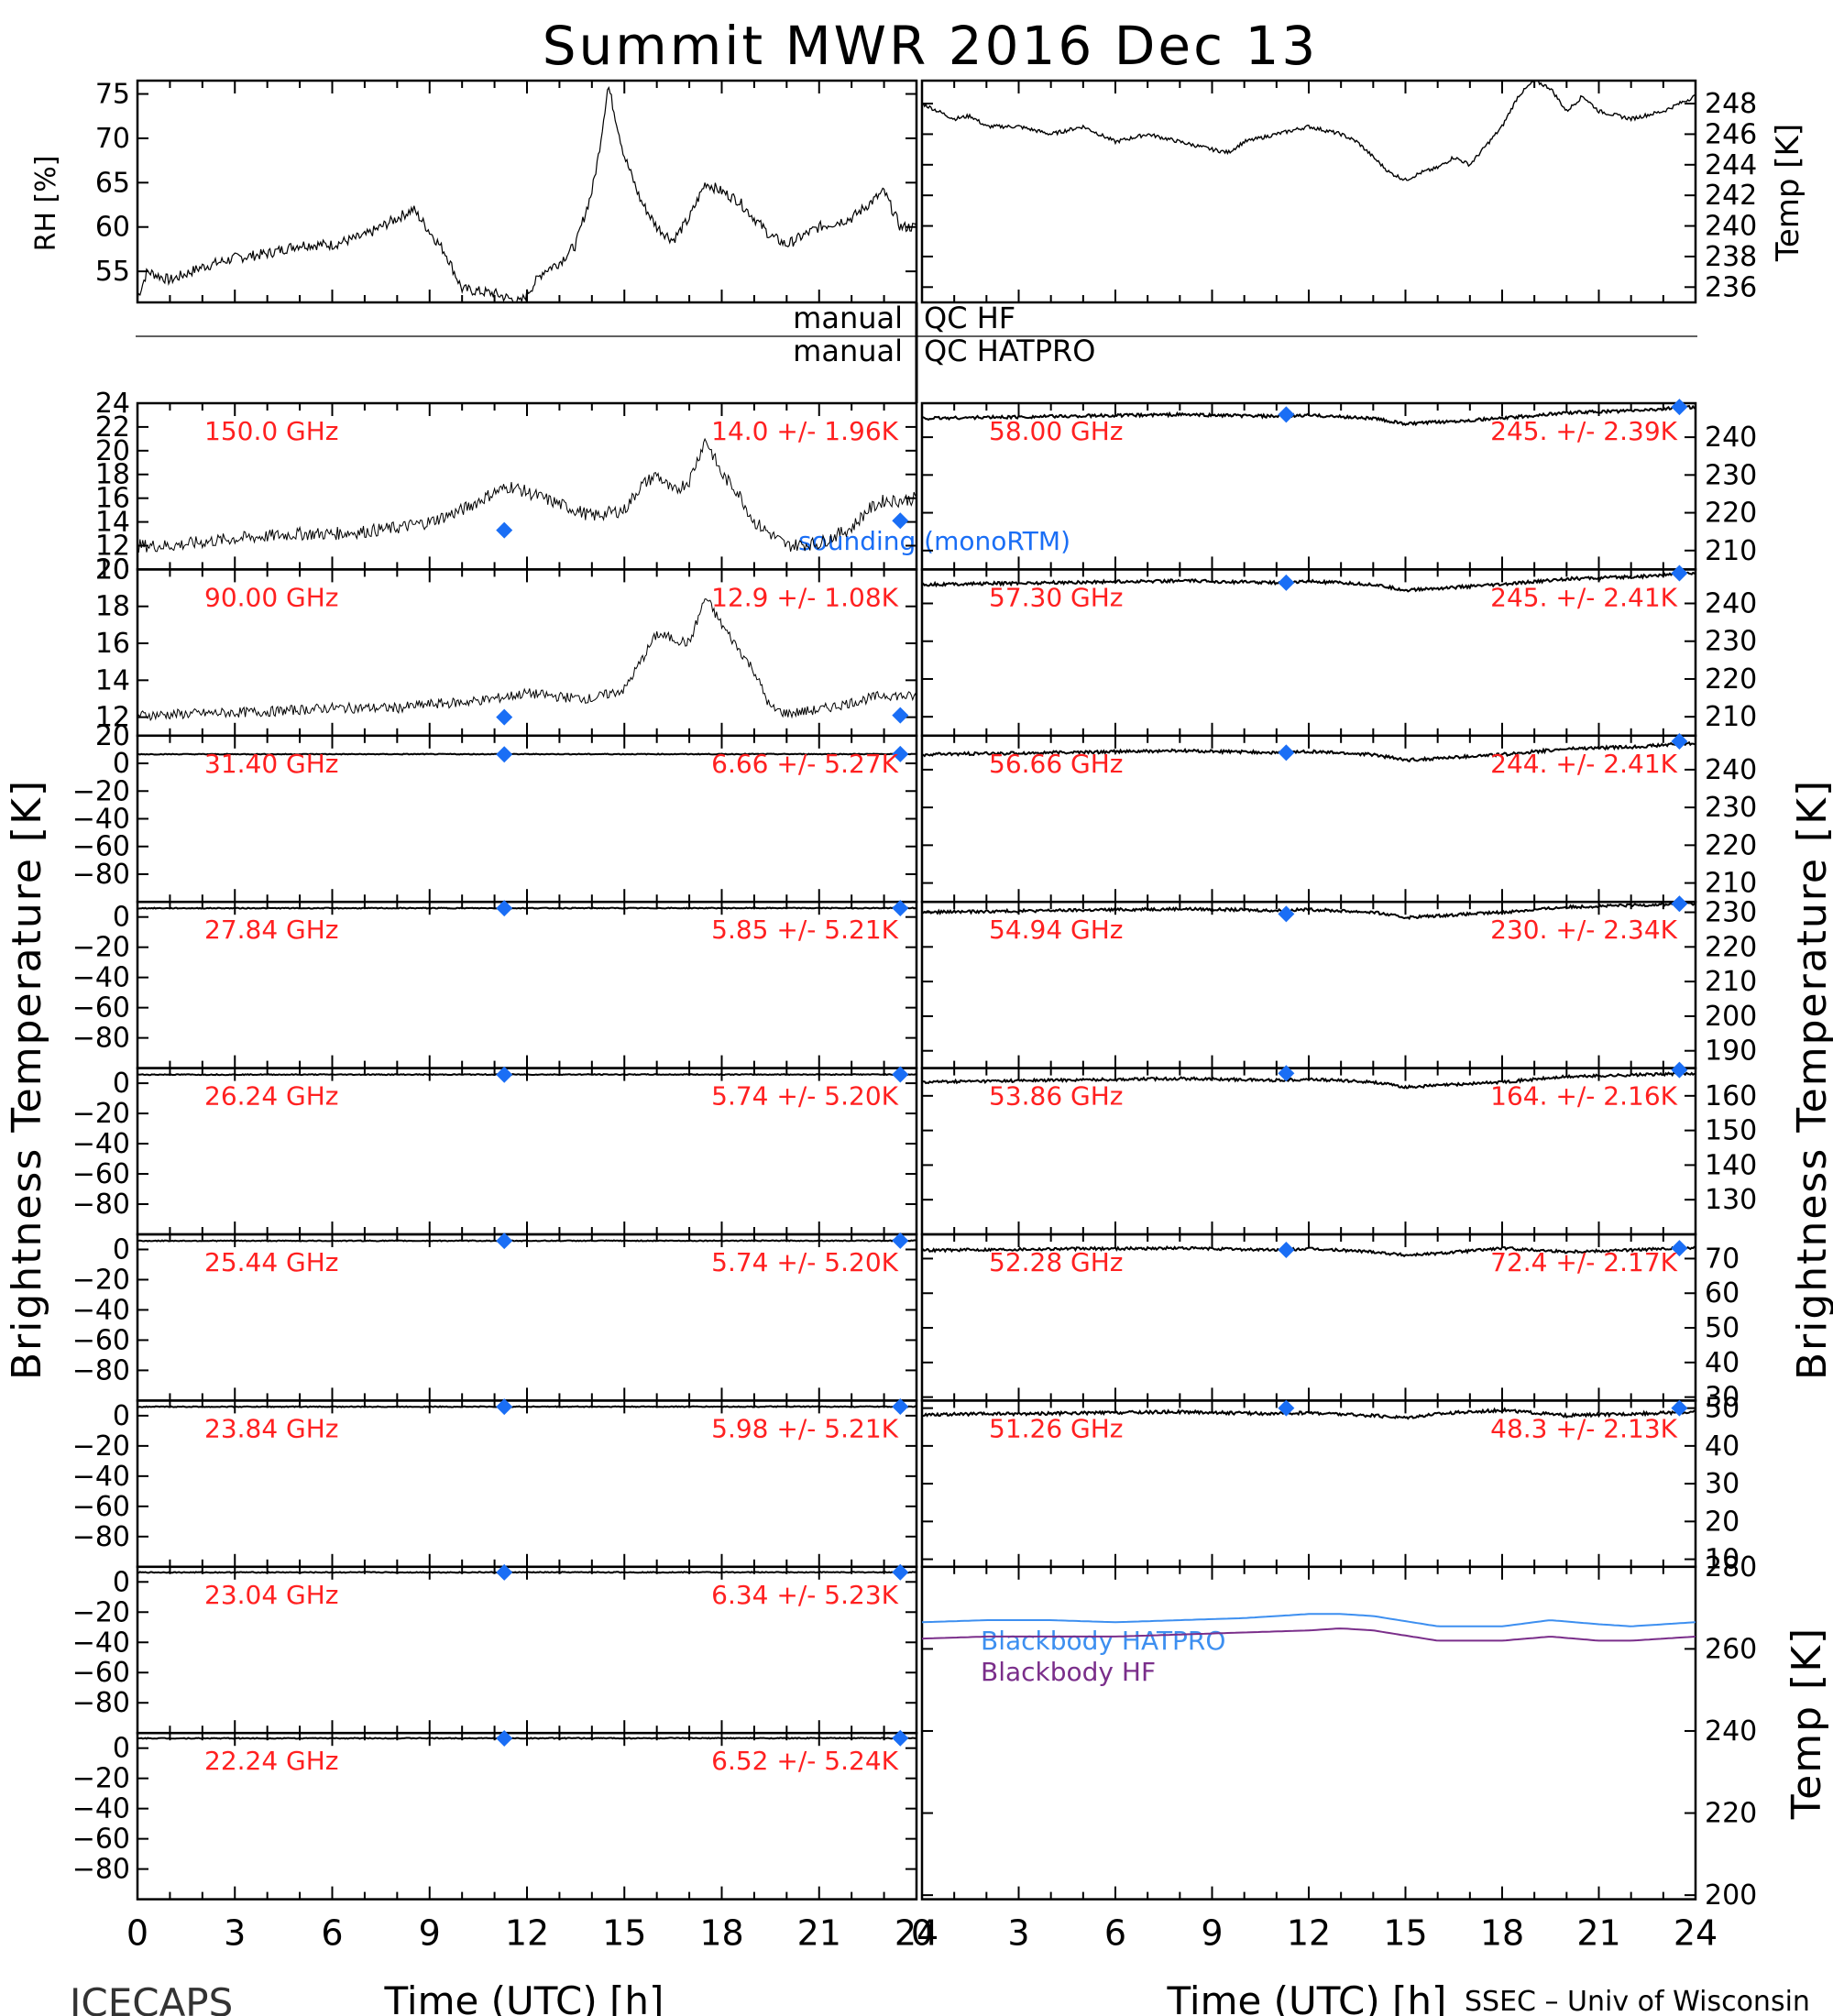  I want to click on ch_90-panel-ytick-label: 12, so click(112, 718).